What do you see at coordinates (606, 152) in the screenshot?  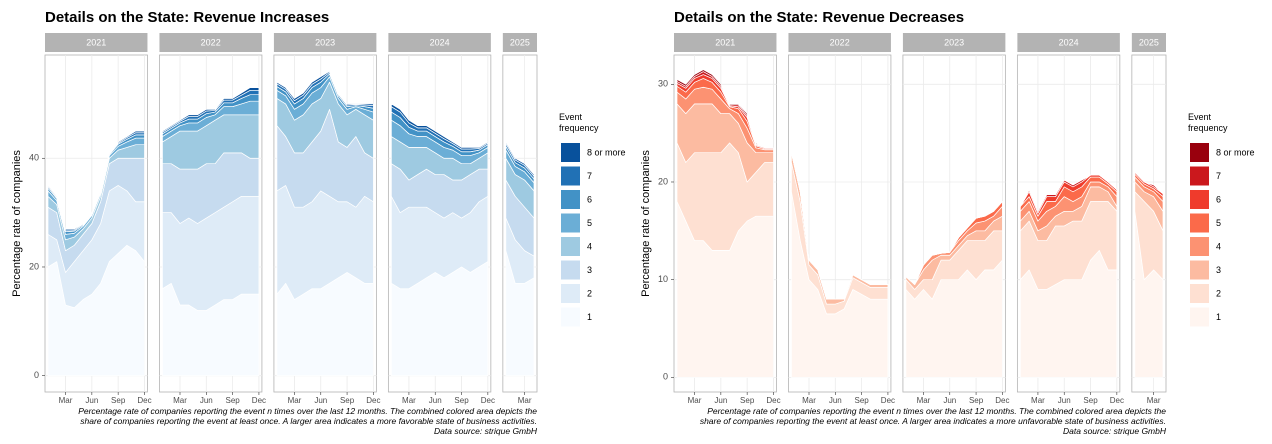 I see `legend-label: 8 or more` at bounding box center [606, 152].